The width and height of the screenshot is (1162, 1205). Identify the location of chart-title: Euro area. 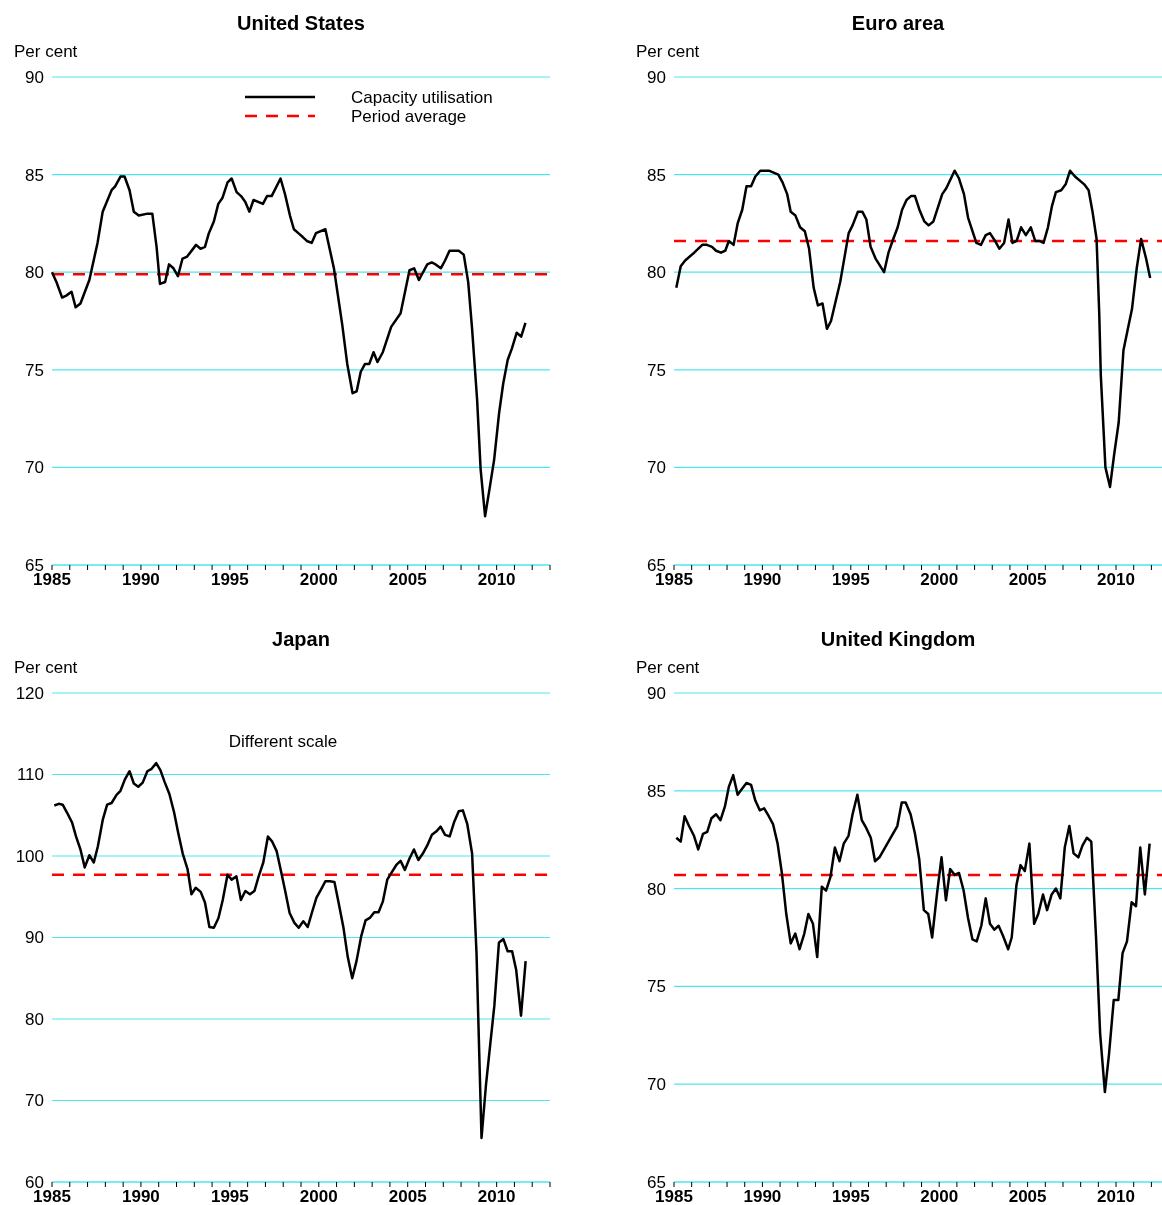
(898, 23).